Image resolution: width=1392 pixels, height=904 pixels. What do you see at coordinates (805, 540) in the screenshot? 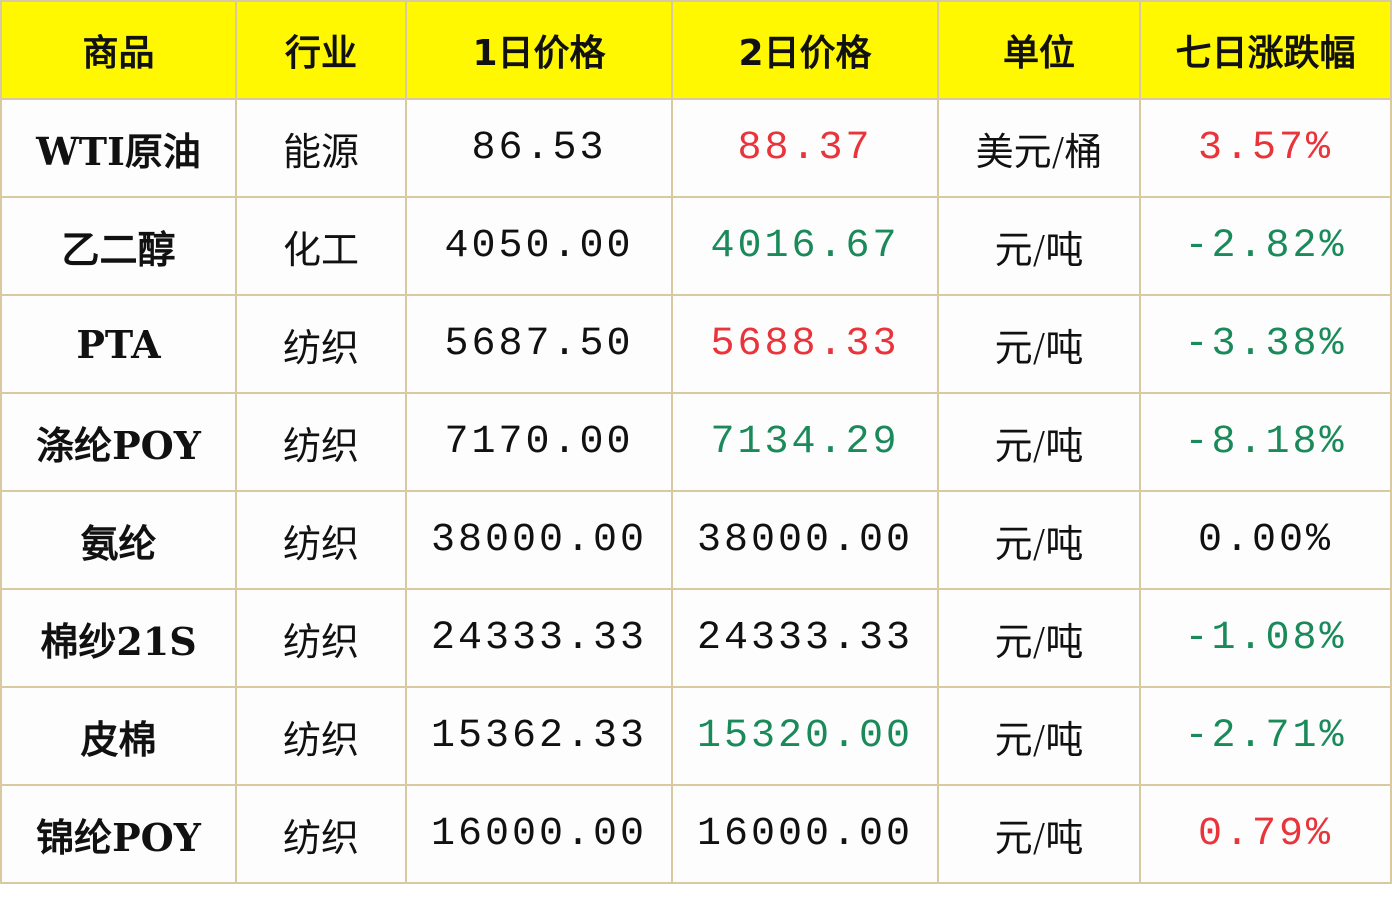
I see `price-day2-cell: 38000.00` at bounding box center [805, 540].